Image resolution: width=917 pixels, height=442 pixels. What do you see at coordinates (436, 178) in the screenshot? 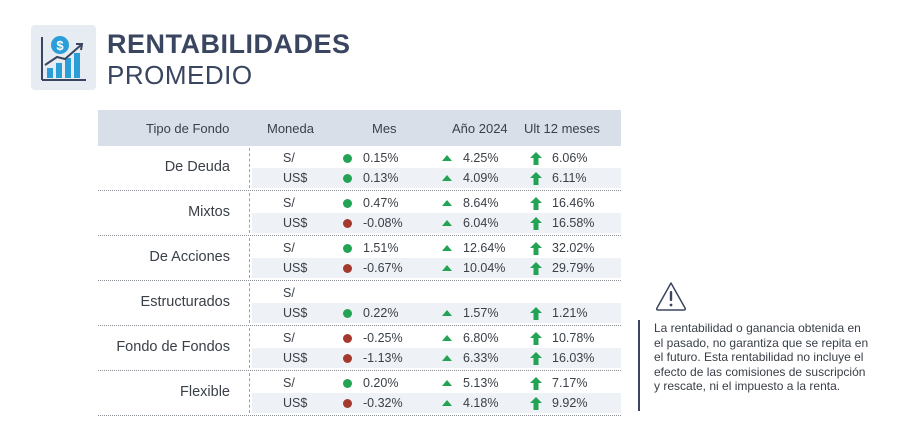
I see `table-row: US$ 0.13% 4.09% 6.11%` at bounding box center [436, 178].